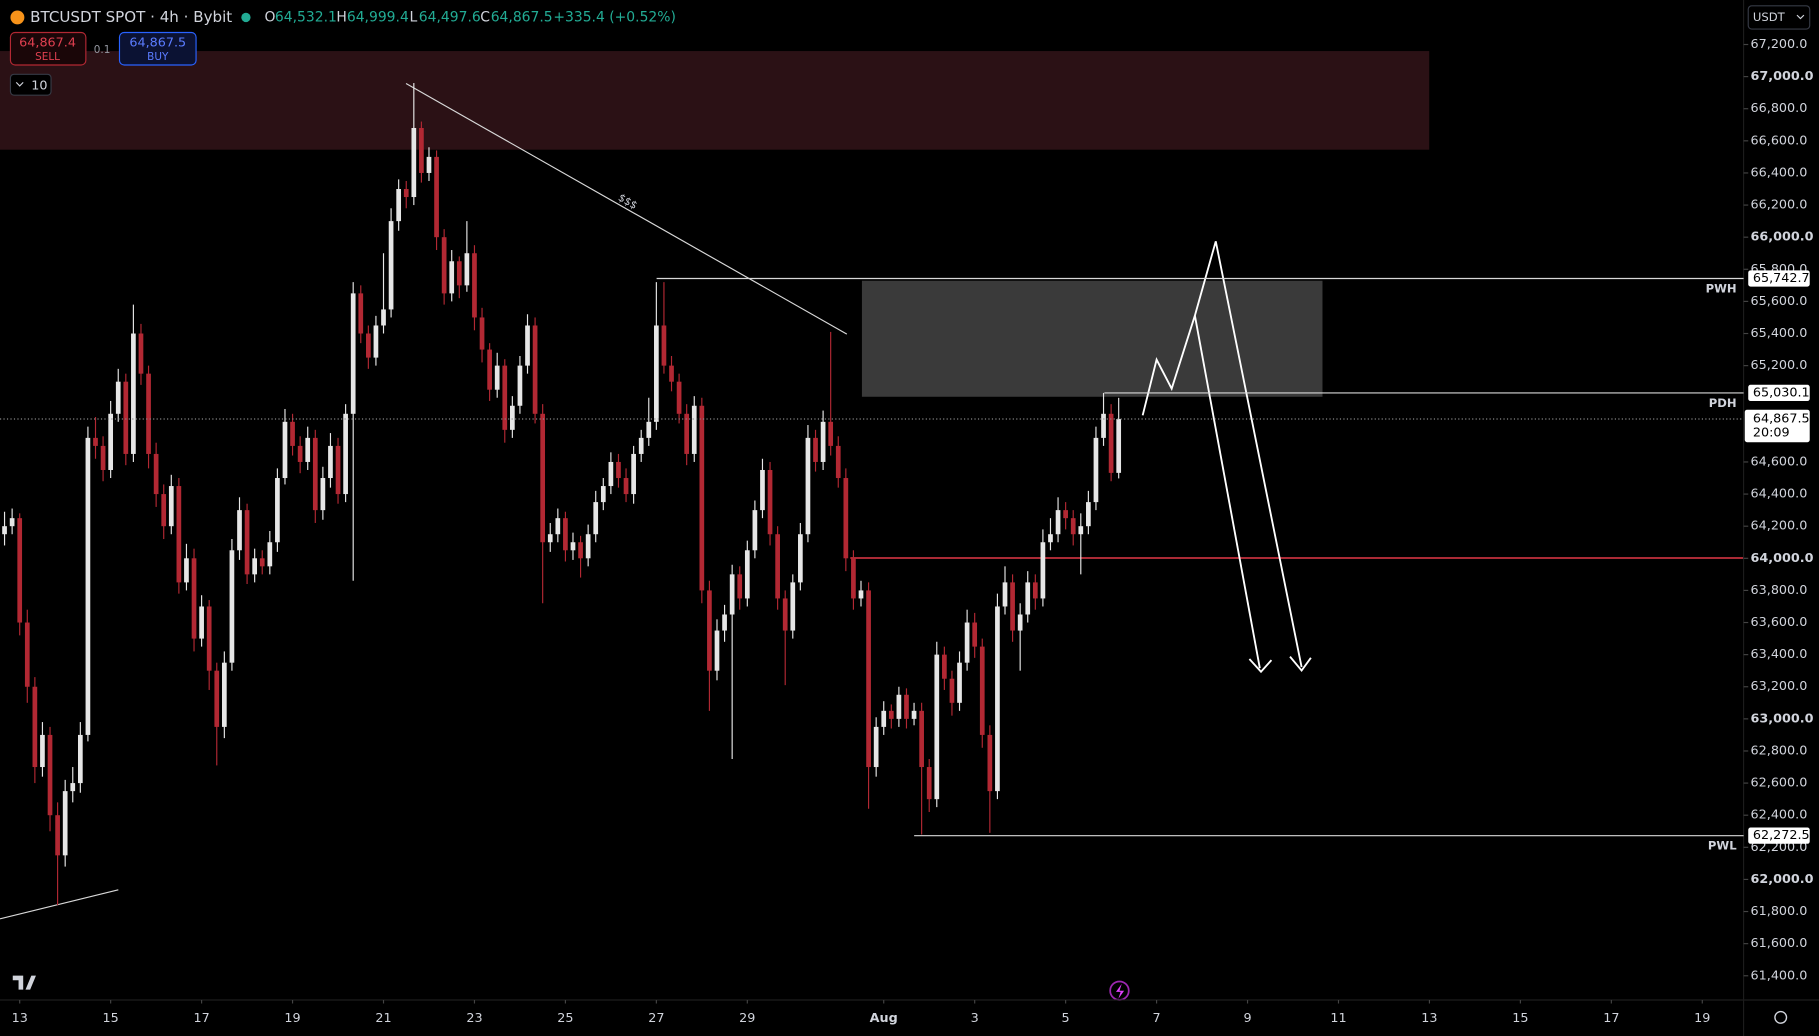 Image resolution: width=1819 pixels, height=1036 pixels. Describe the element at coordinates (1723, 403) in the screenshot. I see `level-name: PDH` at that location.